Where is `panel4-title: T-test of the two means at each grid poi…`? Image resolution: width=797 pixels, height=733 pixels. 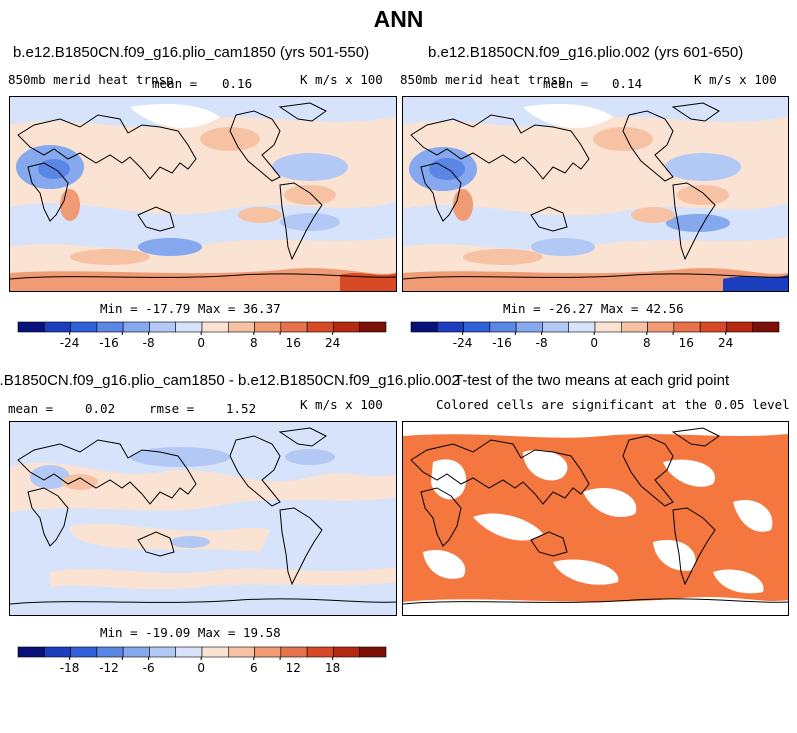 panel4-title: T-test of the two means at each grid poi… is located at coordinates (592, 380).